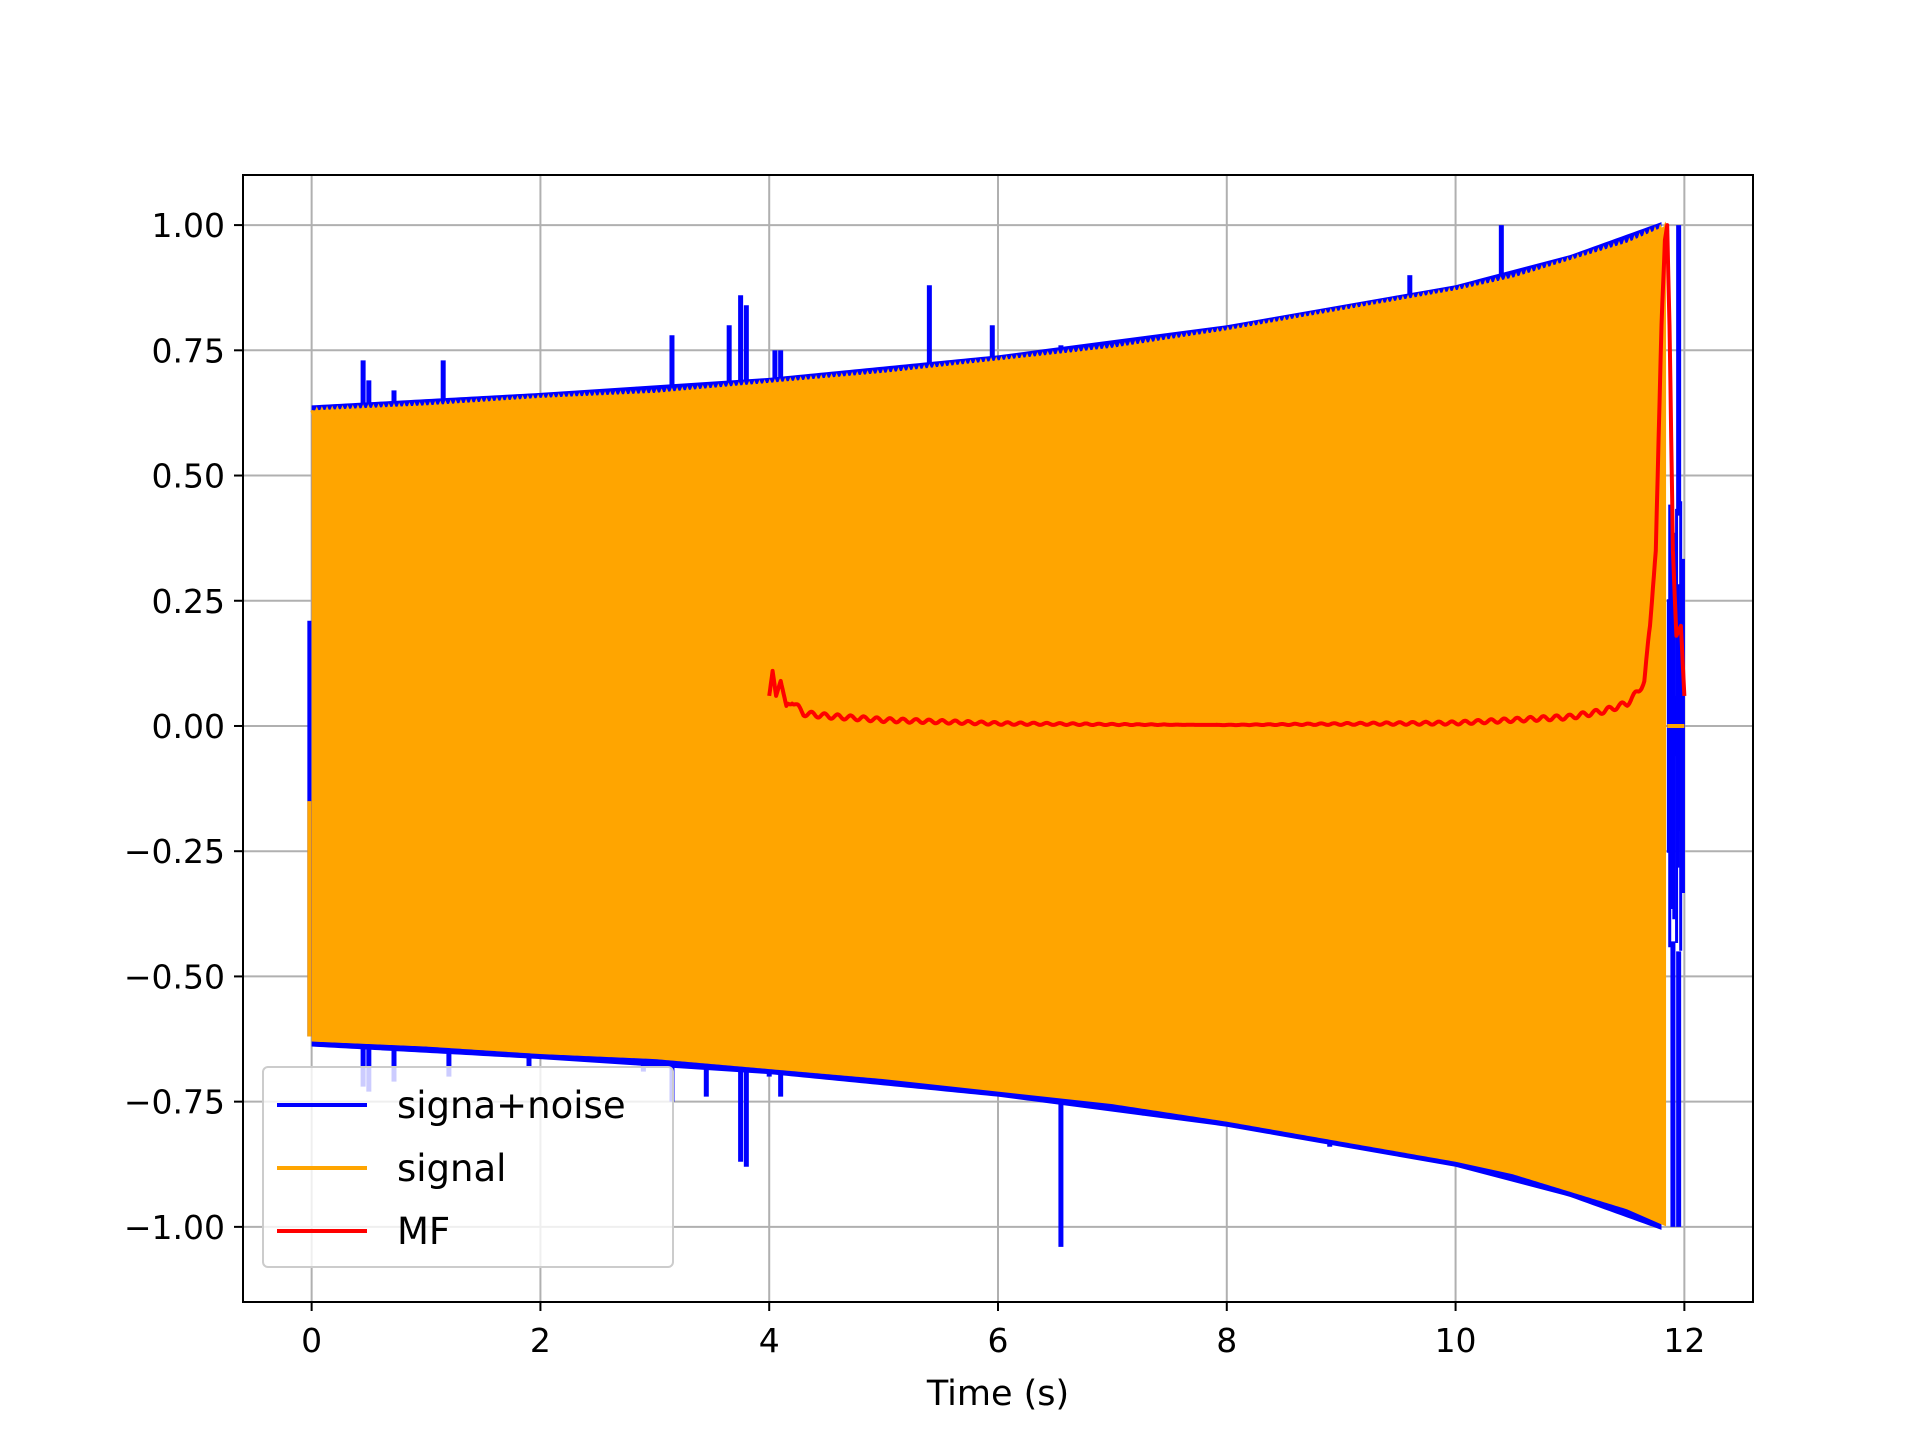 The height and width of the screenshot is (1440, 1920). Describe the element at coordinates (174, 976) in the screenshot. I see `y-tick-label: −0.50` at that location.